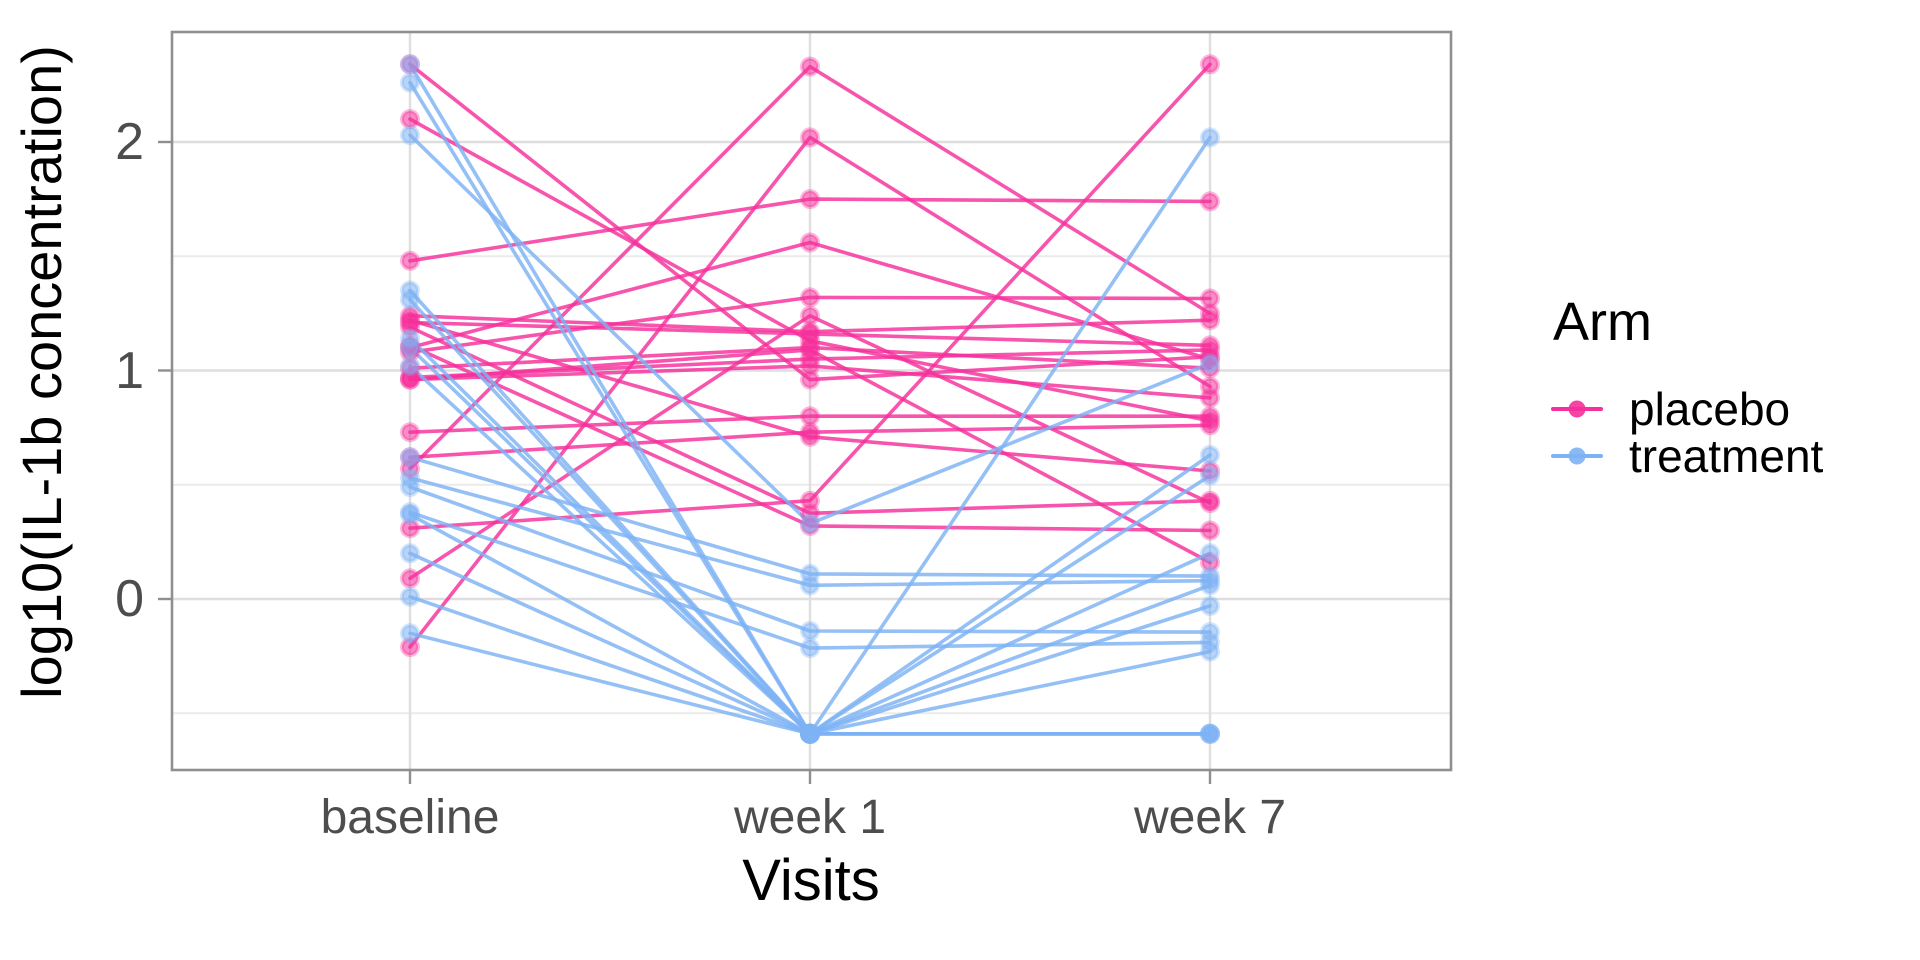 This screenshot has height=960, width=1920. Describe the element at coordinates (129, 142) in the screenshot. I see `y-tick-label: 2` at that location.